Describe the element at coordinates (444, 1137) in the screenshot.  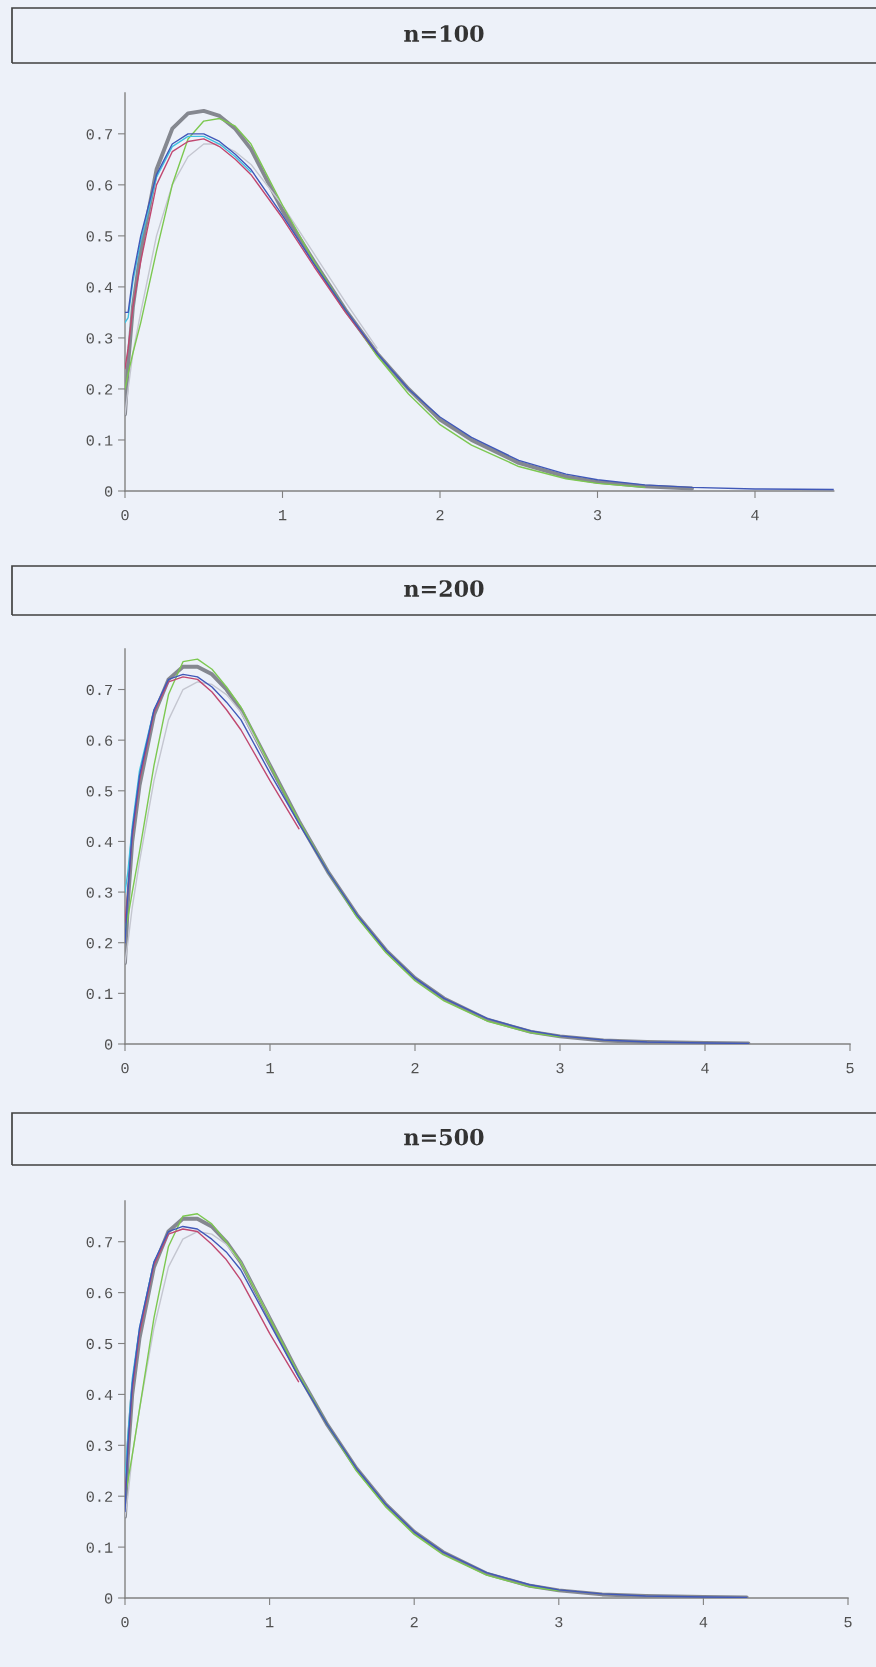
I see `chart-title: n=500` at that location.